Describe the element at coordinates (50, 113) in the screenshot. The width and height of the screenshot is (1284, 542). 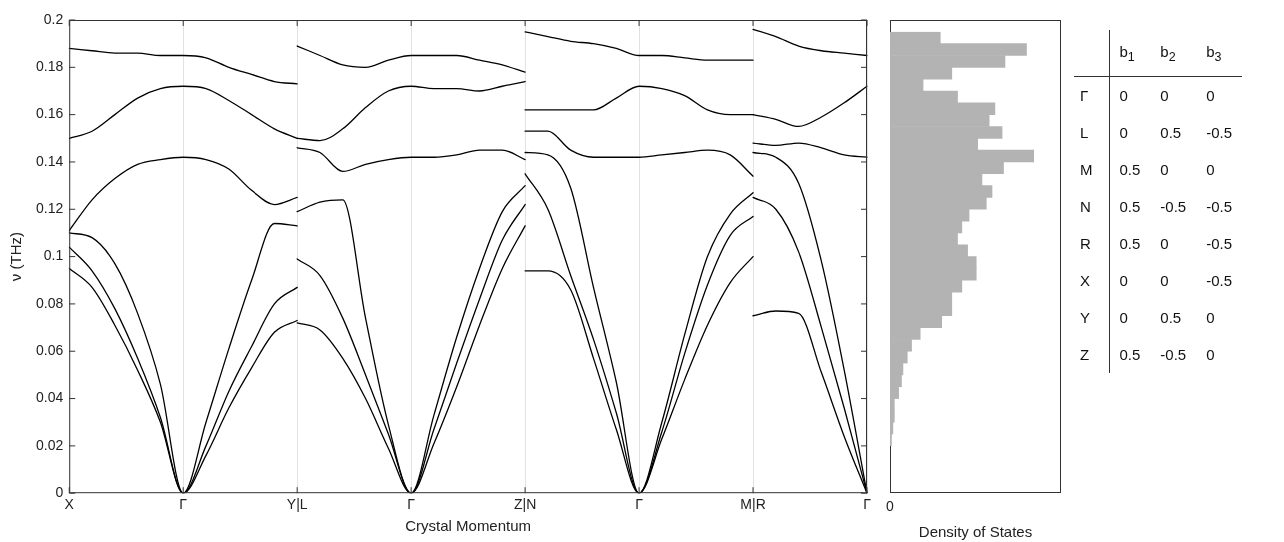
I see `y-tick-label: 0.16` at that location.